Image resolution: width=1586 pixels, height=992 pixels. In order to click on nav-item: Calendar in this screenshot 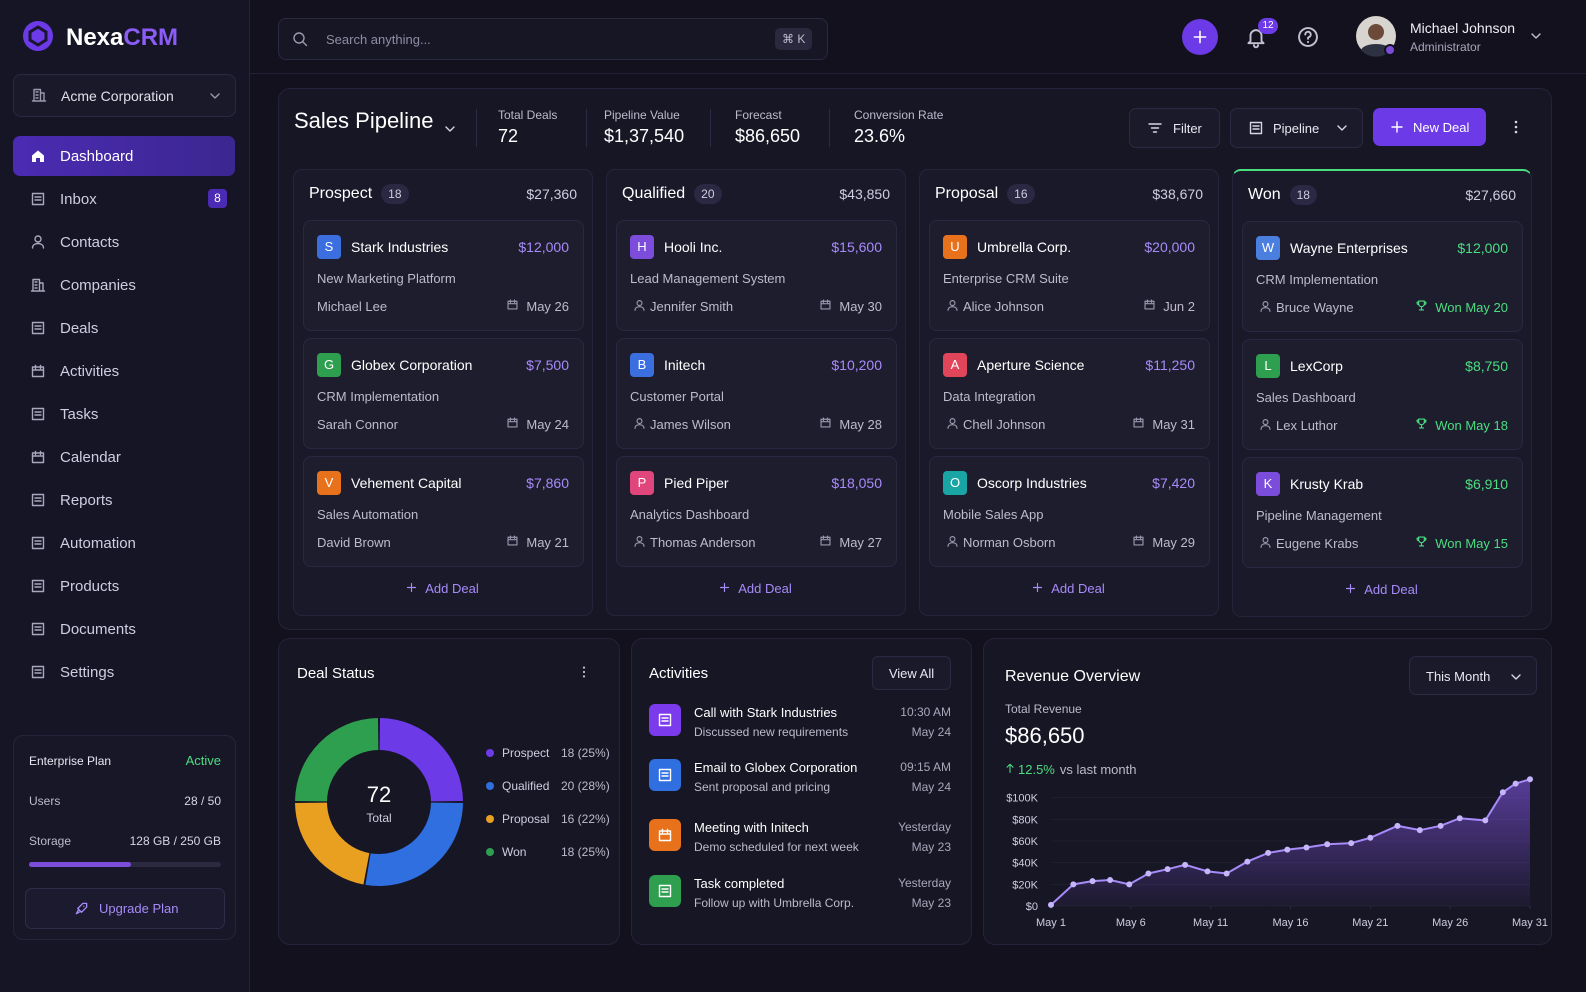, I will do `click(124, 457)`.